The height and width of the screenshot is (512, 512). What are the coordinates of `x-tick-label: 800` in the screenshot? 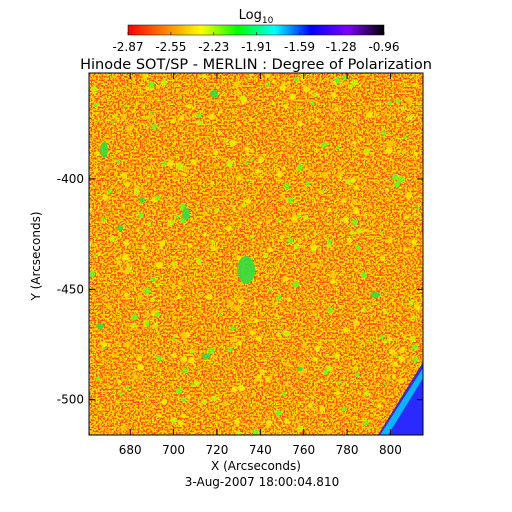 It's located at (390, 450).